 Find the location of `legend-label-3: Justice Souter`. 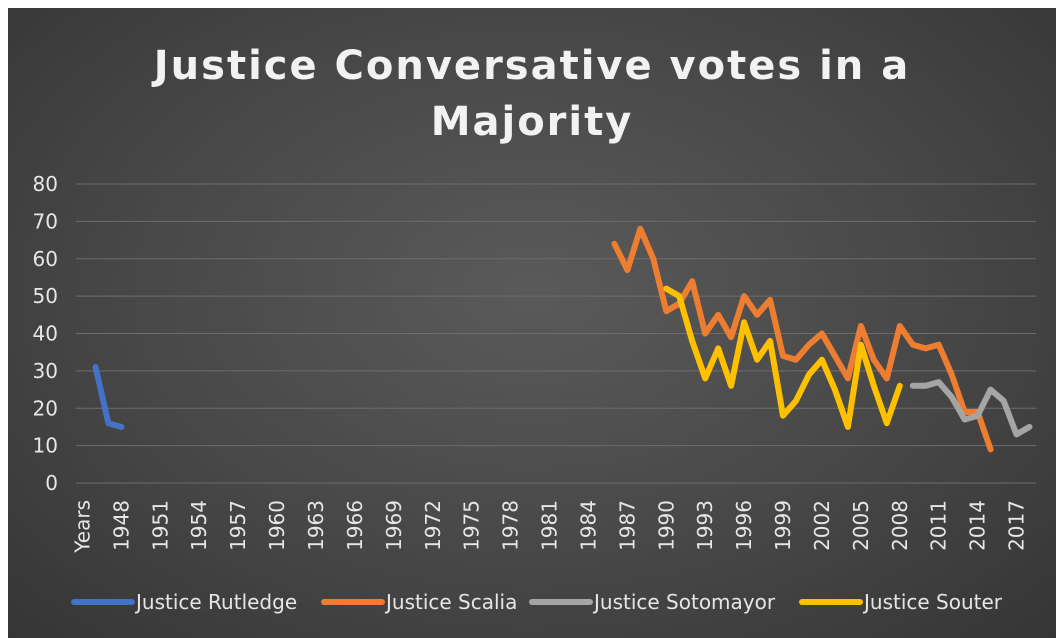

legend-label-3: Justice Souter is located at coordinates (932, 602).